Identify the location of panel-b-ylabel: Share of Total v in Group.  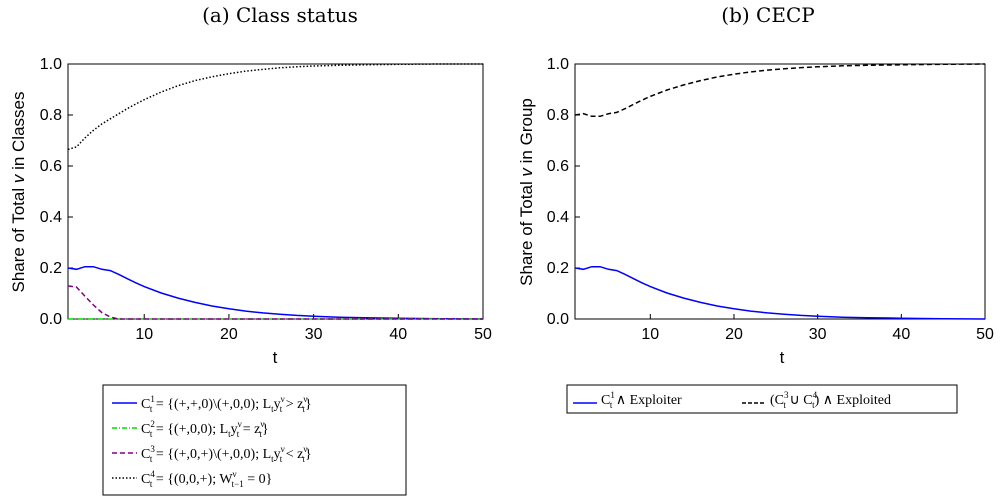
(526, 192).